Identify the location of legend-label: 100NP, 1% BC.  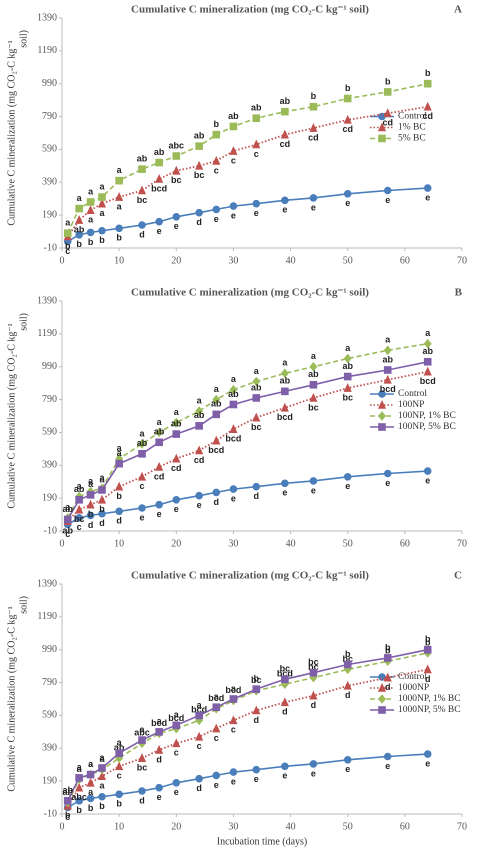
(427, 416).